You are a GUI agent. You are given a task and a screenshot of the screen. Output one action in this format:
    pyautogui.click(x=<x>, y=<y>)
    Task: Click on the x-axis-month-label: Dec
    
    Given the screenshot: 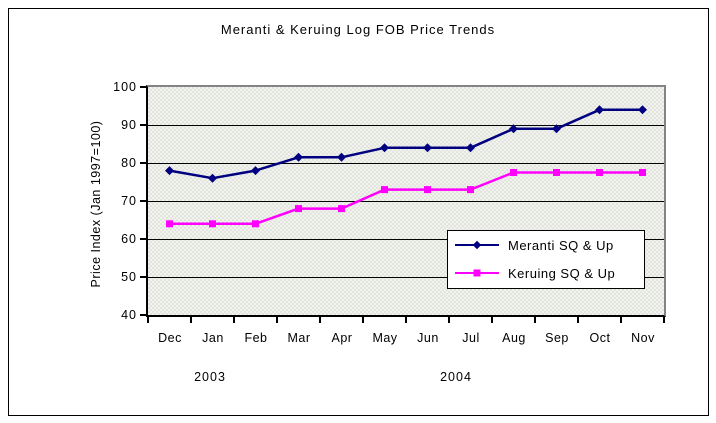 What is the action you would take?
    pyautogui.click(x=170, y=338)
    